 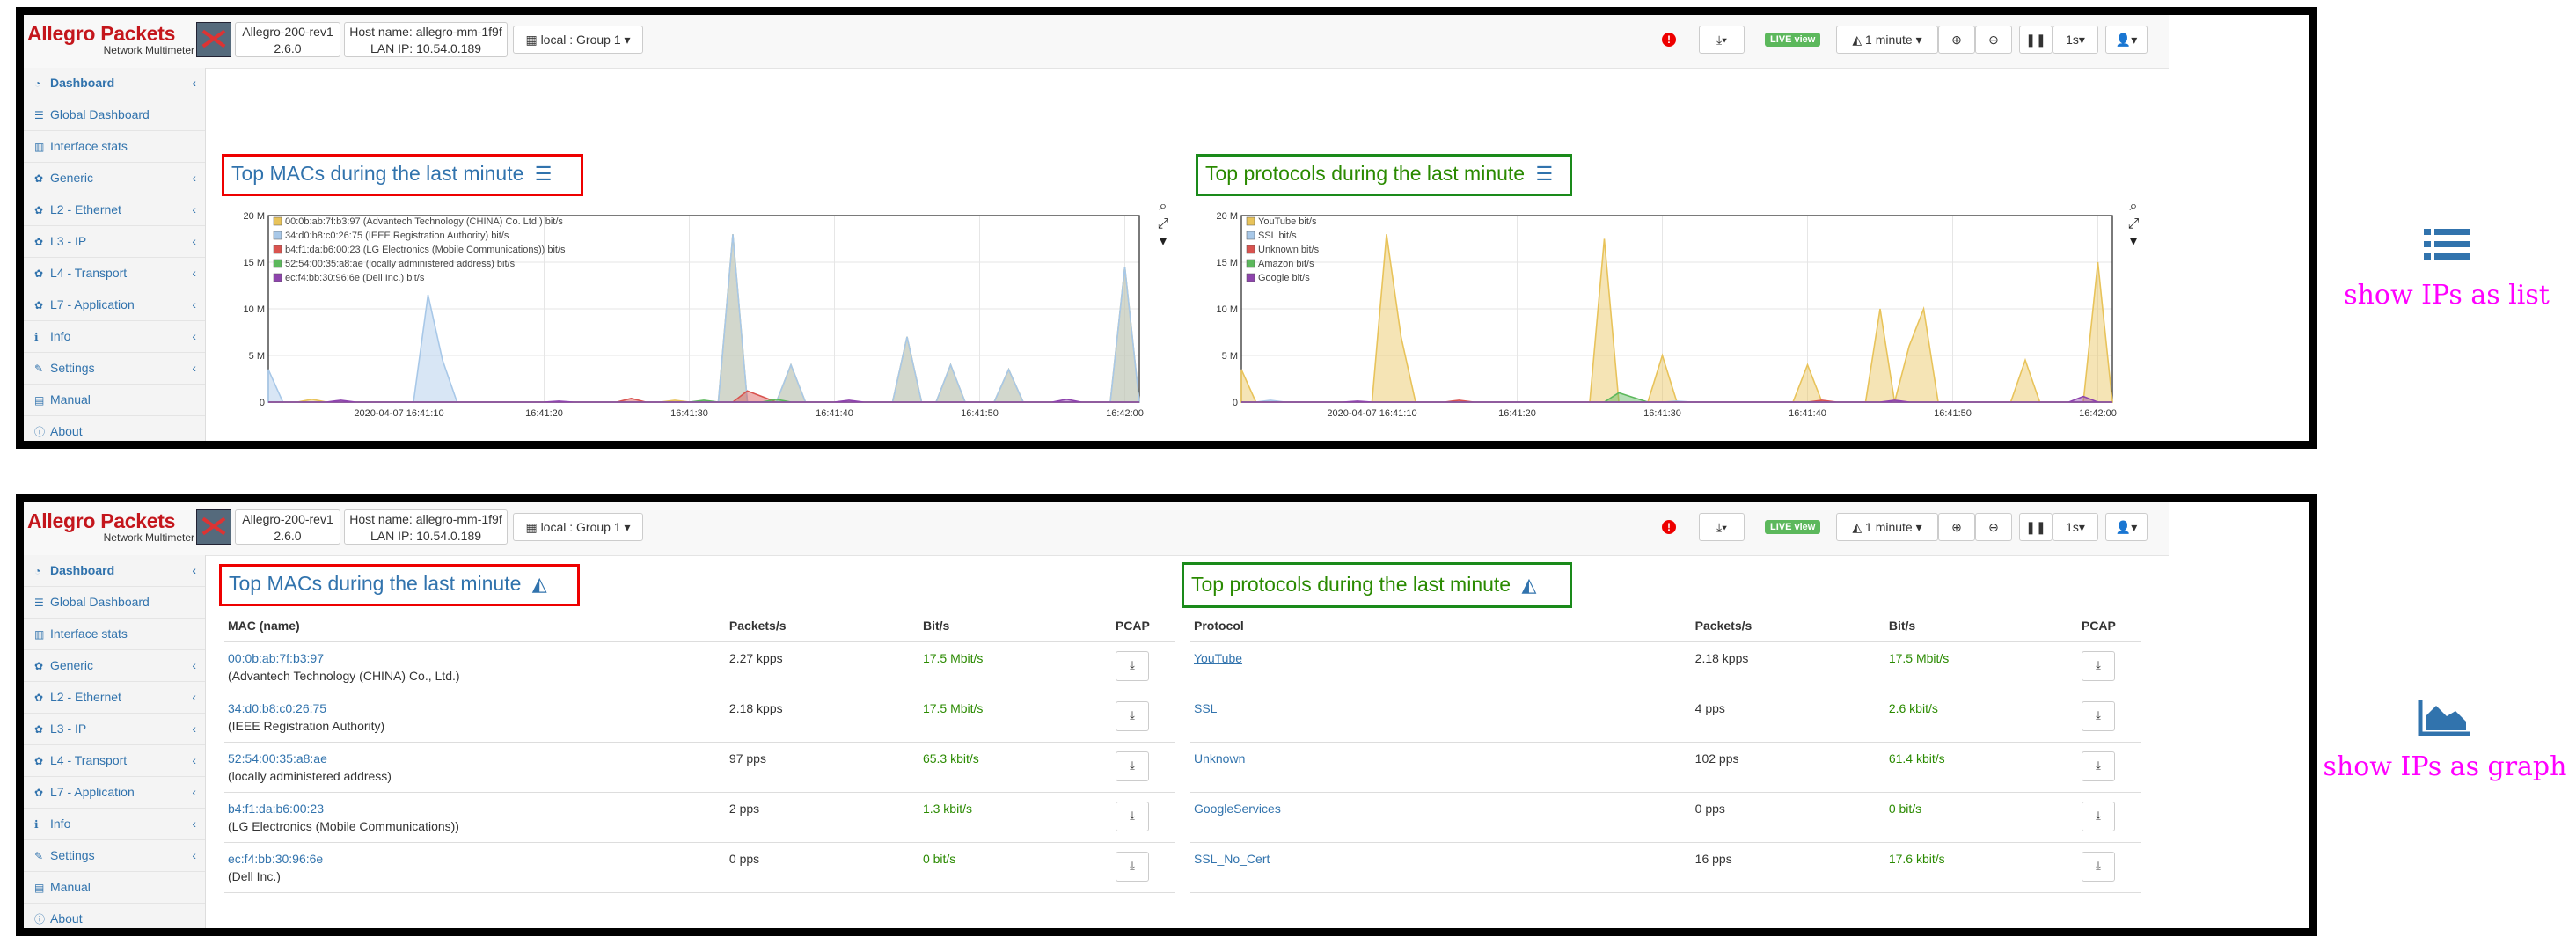 I want to click on zoom-out-icon: ⊖, so click(x=1994, y=527).